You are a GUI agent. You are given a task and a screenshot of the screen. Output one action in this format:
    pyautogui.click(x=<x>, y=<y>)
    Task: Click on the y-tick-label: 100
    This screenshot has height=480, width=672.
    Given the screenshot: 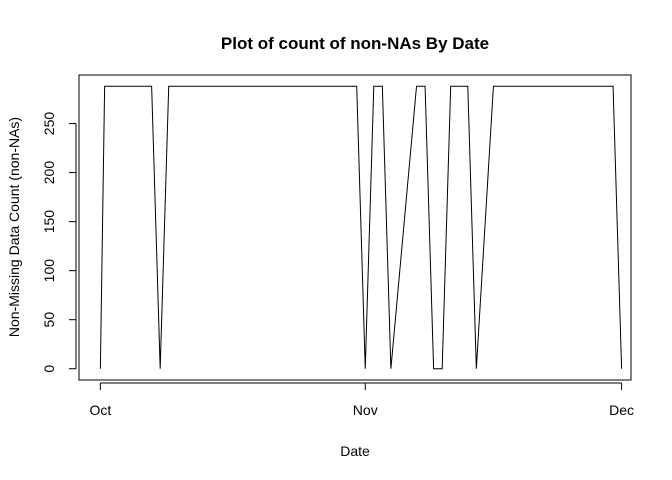 What is the action you would take?
    pyautogui.click(x=49, y=271)
    